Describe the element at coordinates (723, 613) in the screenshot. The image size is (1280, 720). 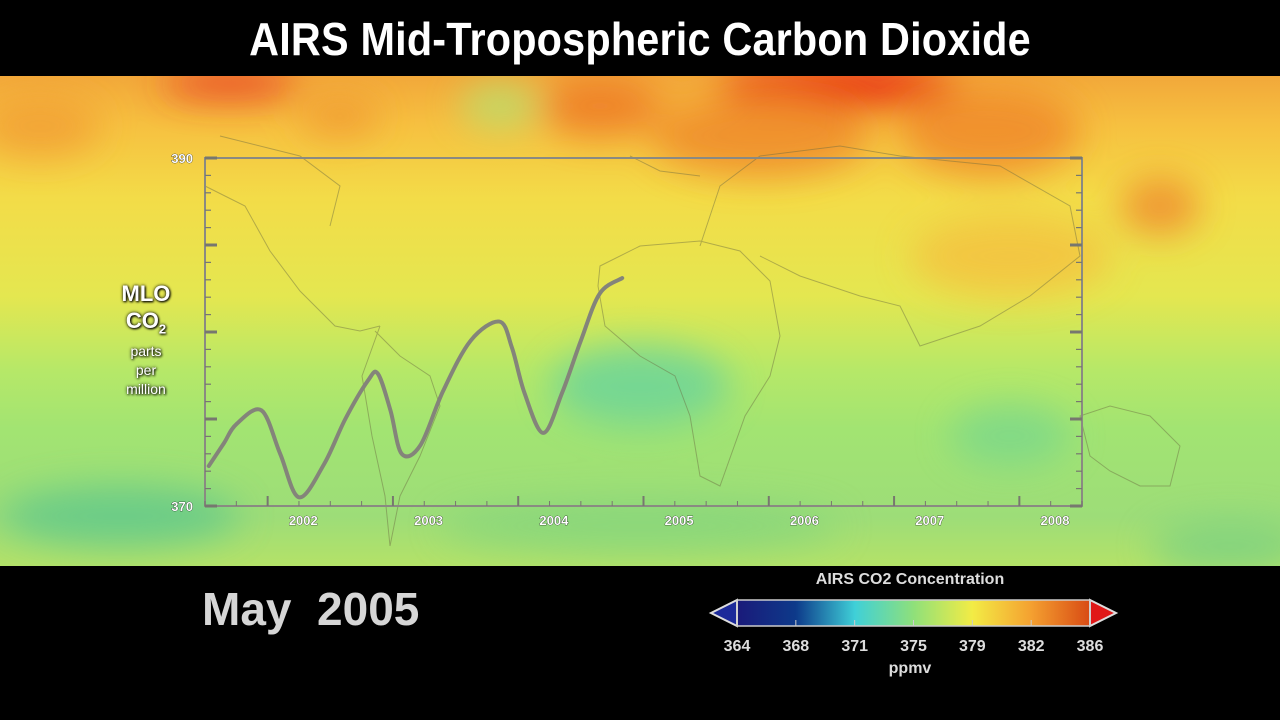
I see `colorbar-low-arrow` at that location.